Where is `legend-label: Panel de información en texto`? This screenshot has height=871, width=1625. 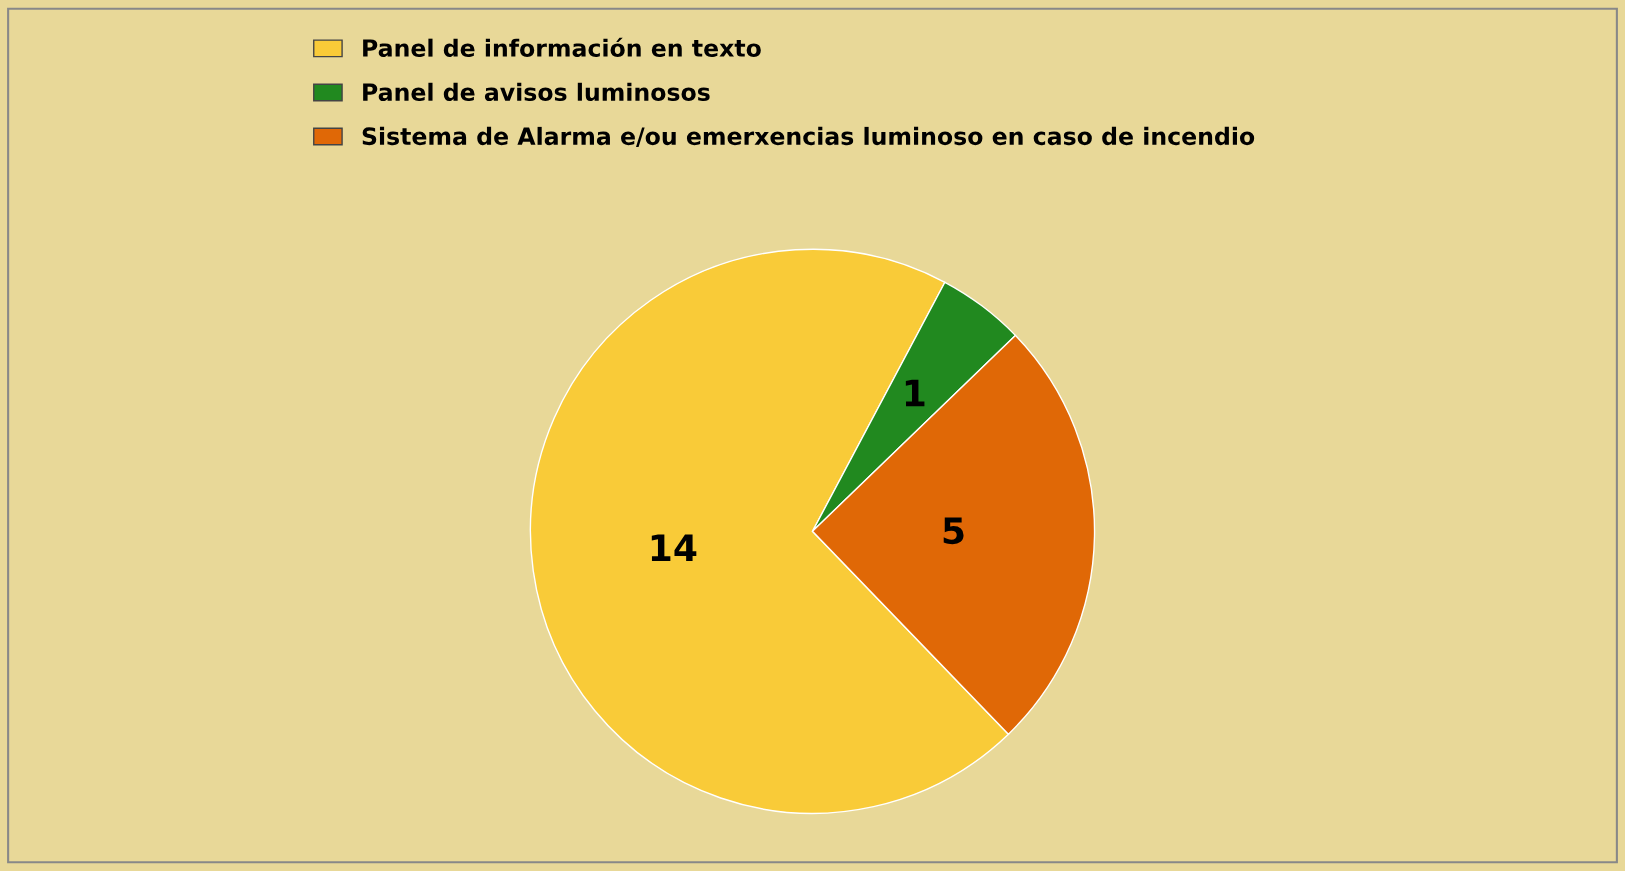
legend-label: Panel de información en texto is located at coordinates (562, 47).